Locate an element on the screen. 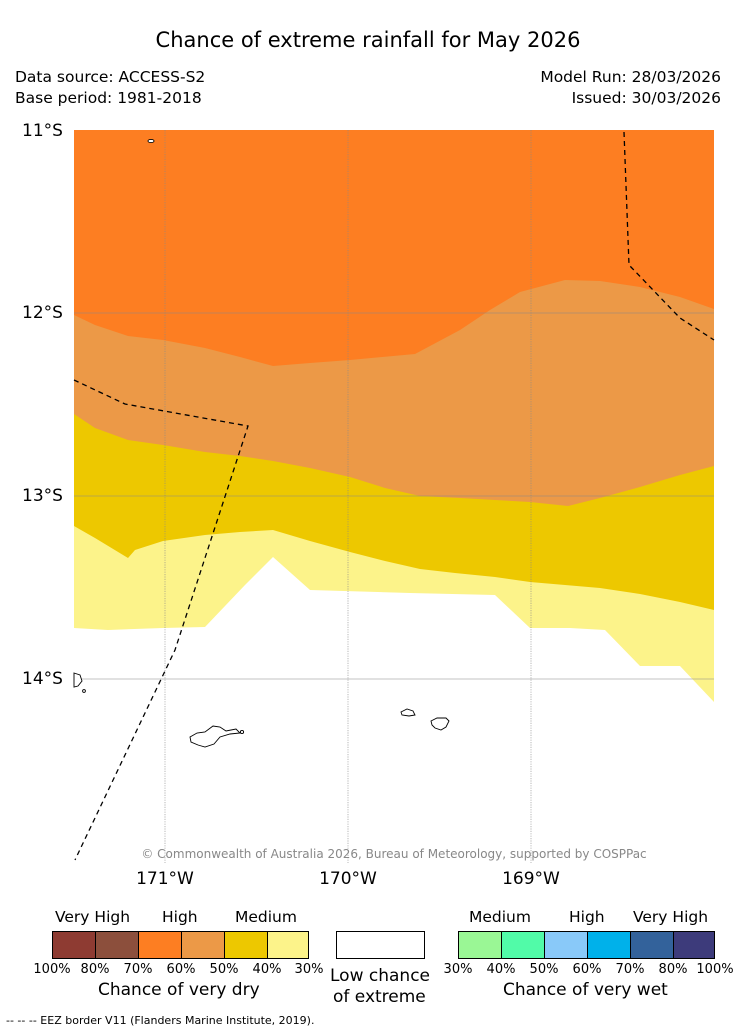 The image size is (736, 1035). dry-tick: 60% is located at coordinates (181, 969).